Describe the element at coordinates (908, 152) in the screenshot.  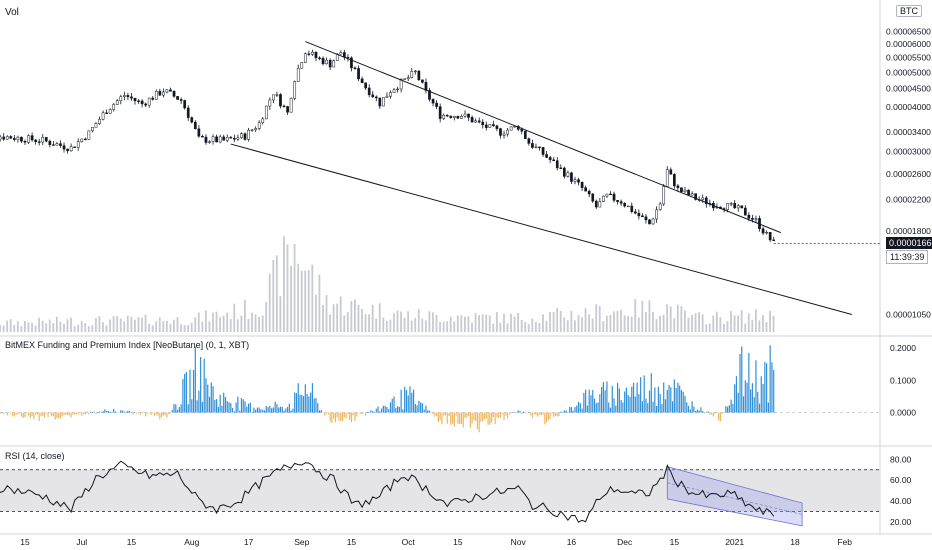
I see `price-tick-label: 0.00003000` at that location.